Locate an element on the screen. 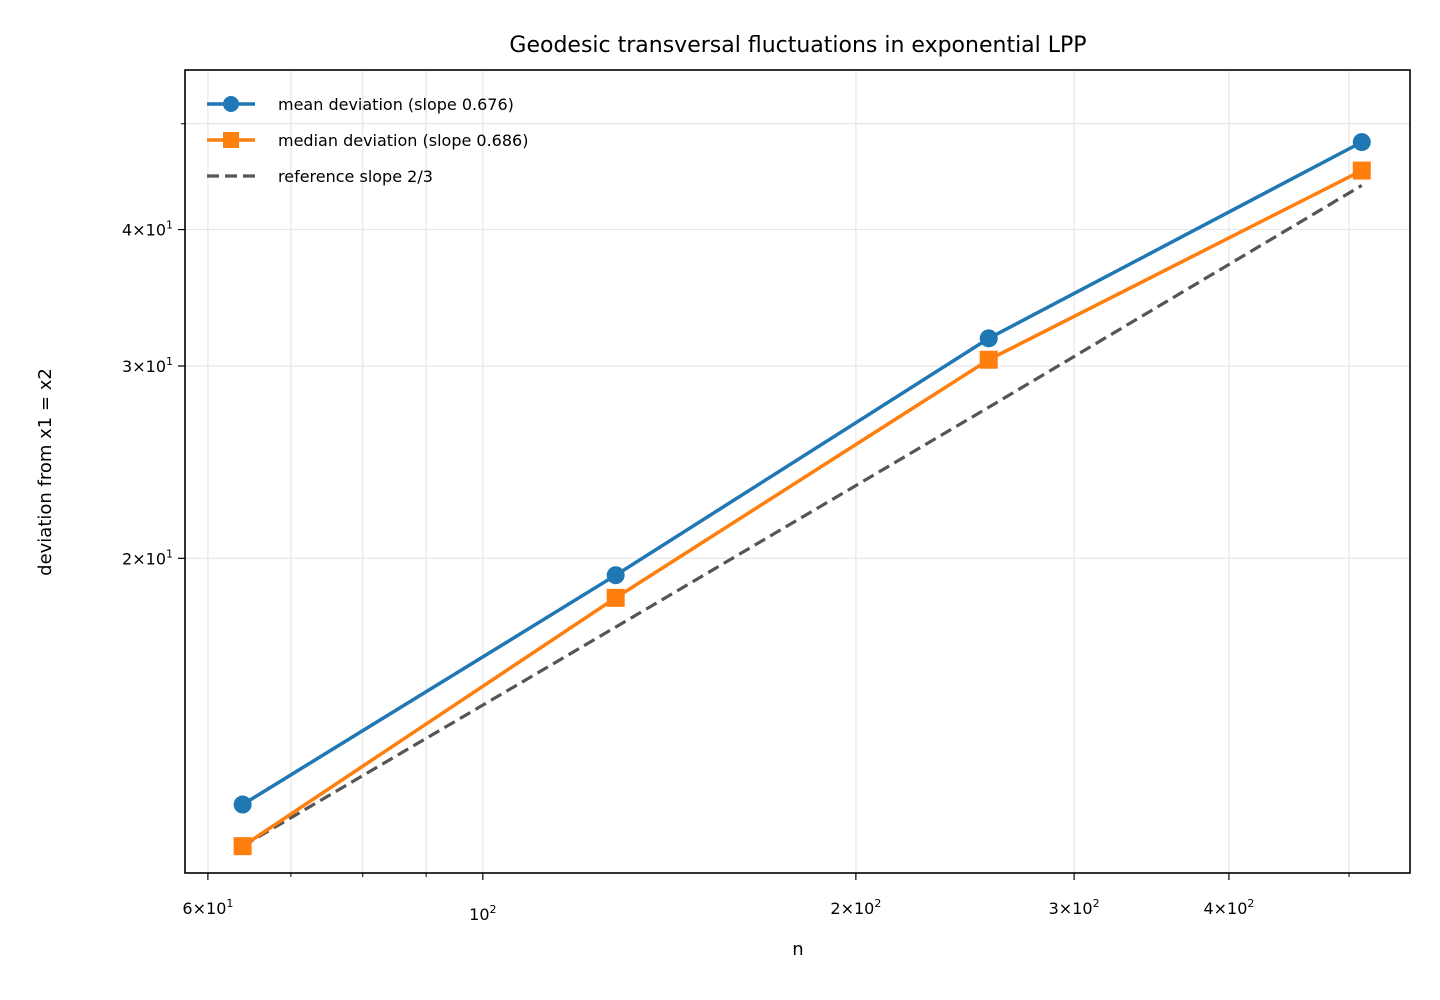 The height and width of the screenshot is (1000, 1440). legend-label: mean deviation (slope 0.676) is located at coordinates (396, 104).